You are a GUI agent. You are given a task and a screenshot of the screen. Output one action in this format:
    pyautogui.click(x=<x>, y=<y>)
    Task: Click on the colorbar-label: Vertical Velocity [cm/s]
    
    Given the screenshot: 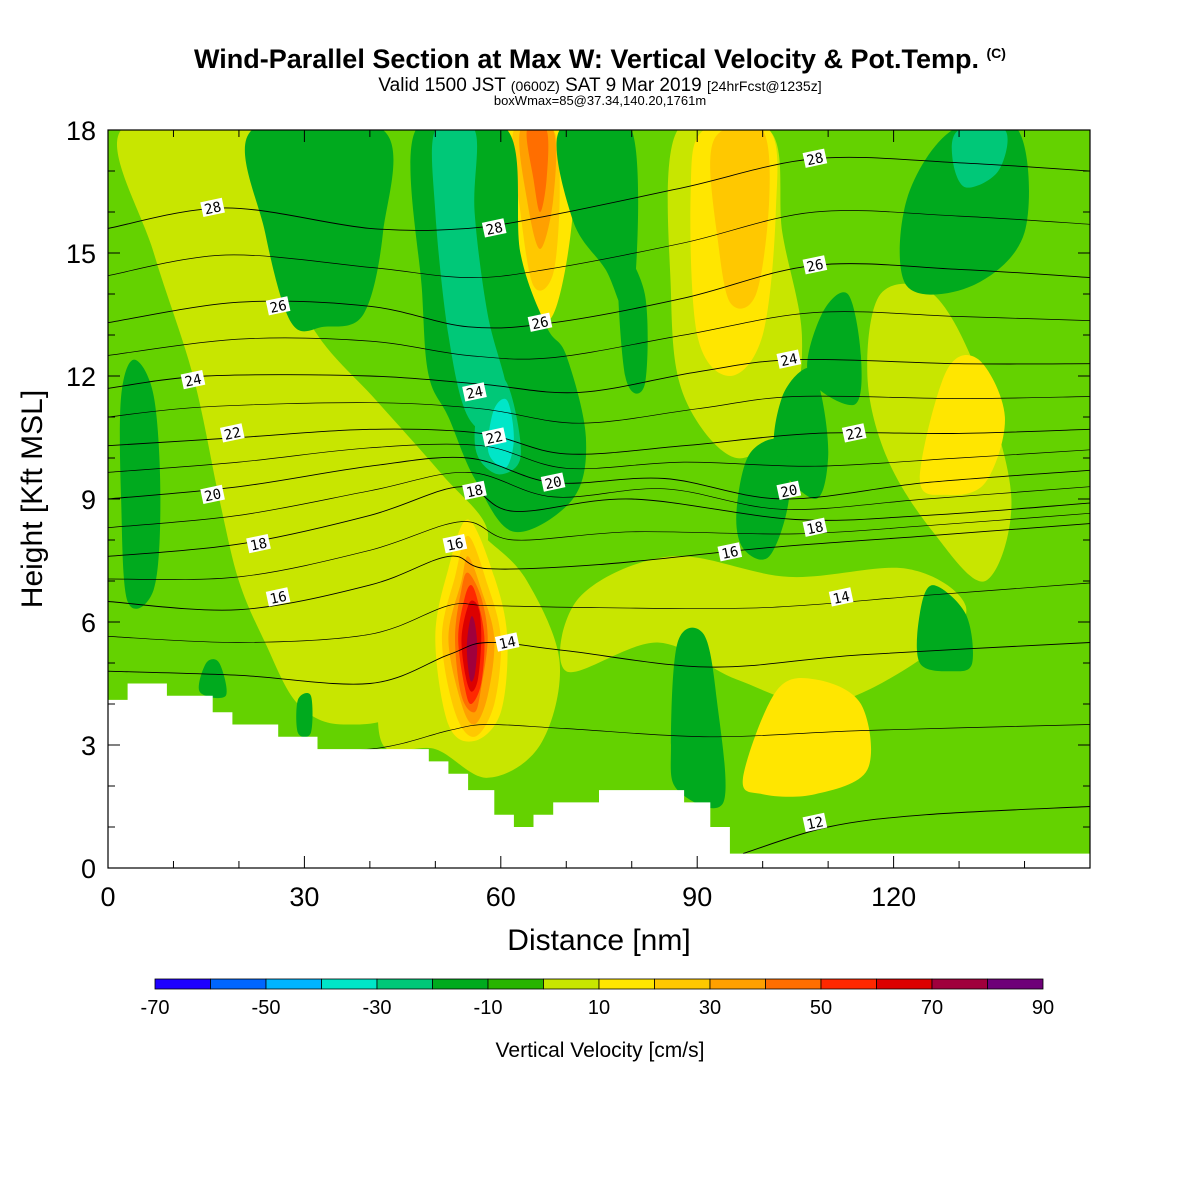 What is the action you would take?
    pyautogui.click(x=600, y=1050)
    